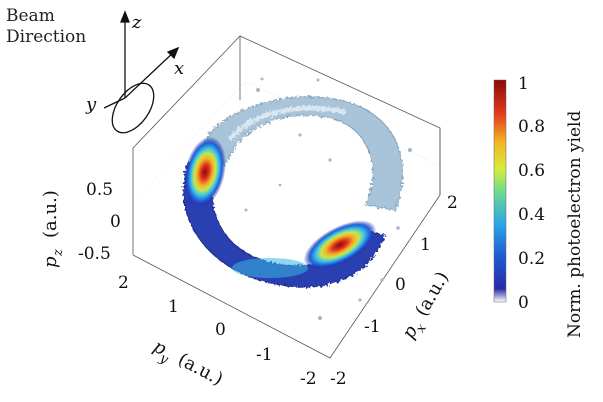 Image resolution: width=603 pixels, height=402 pixels. Describe the element at coordinates (91, 104) in the screenshot. I see `beam-axis-y-label: y` at that location.